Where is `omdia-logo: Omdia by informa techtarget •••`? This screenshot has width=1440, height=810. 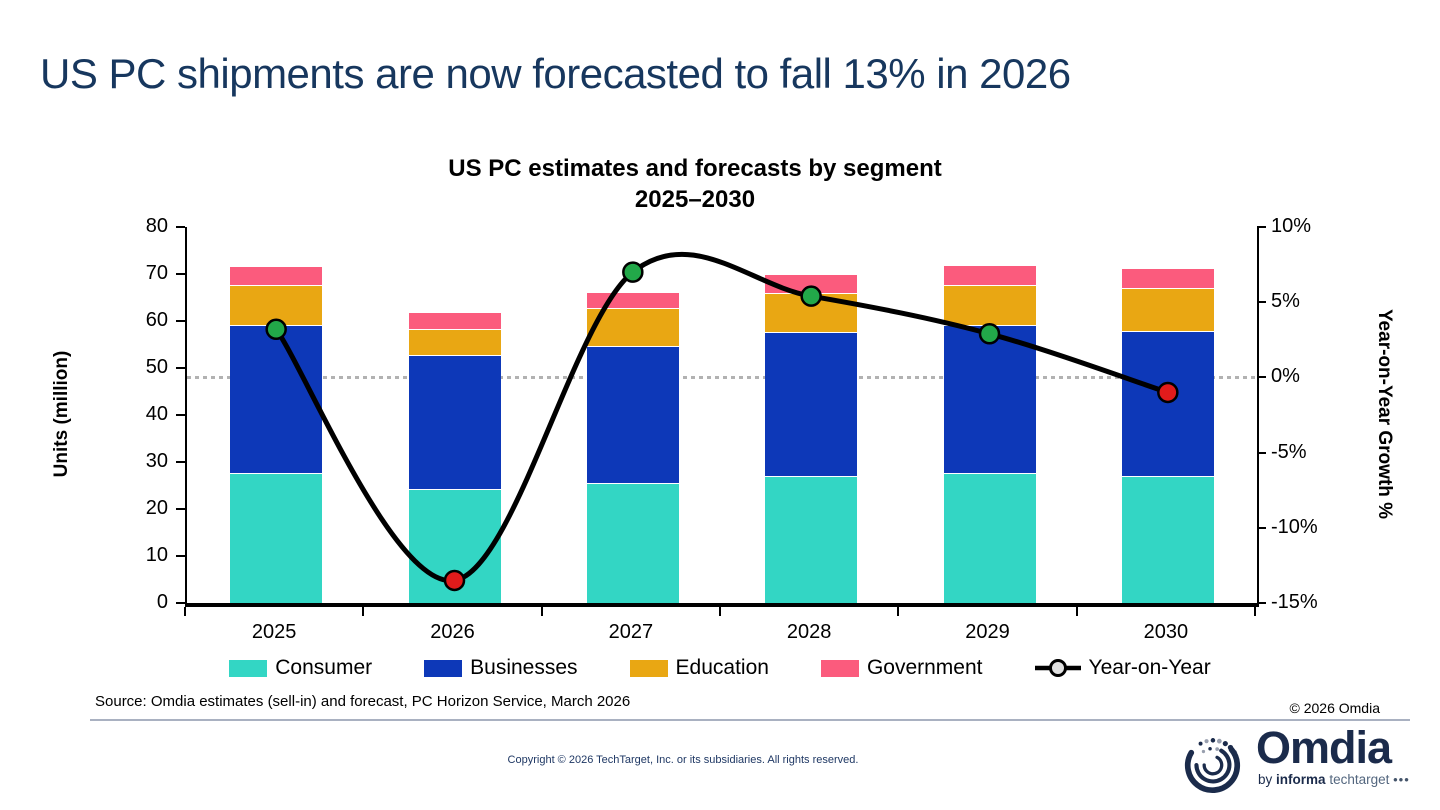
omdia-logo: Omdia by informa techtarget ••• is located at coordinates (1297, 762).